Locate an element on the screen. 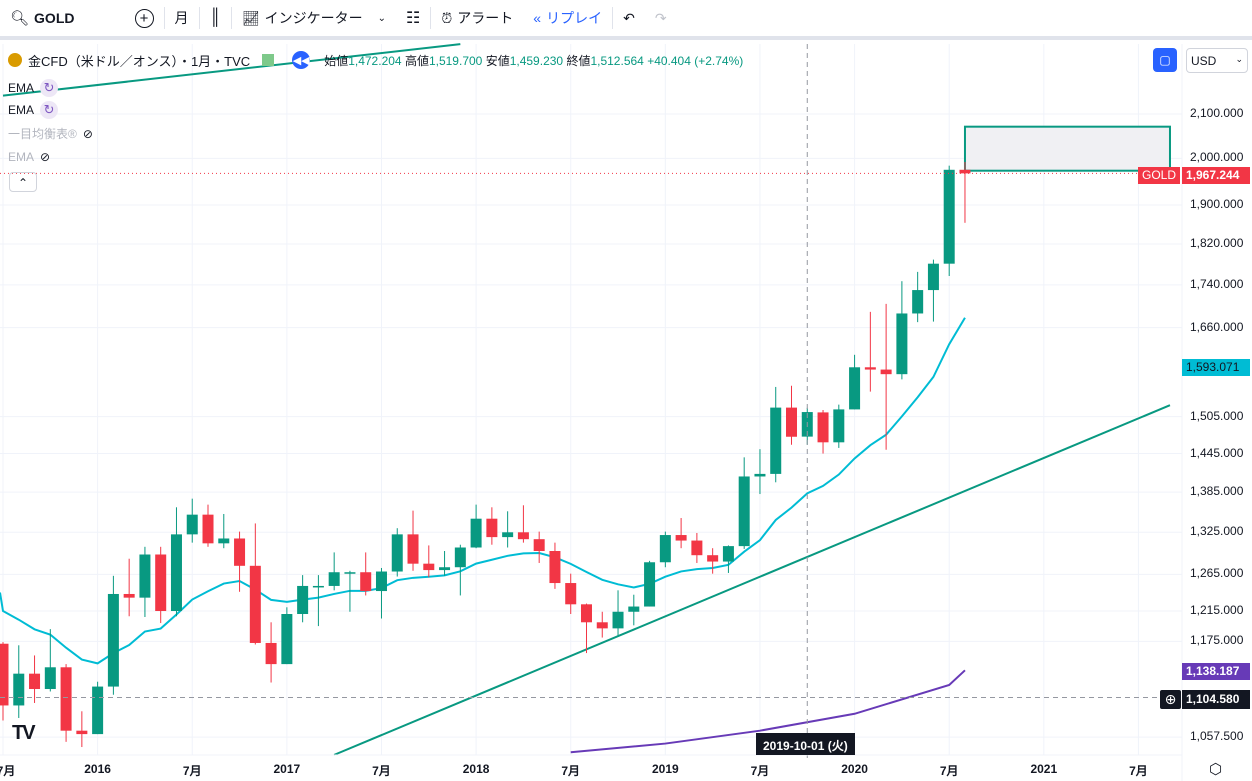 This screenshot has width=1252, height=781. currency-select: USD ⌄ is located at coordinates (1217, 60).